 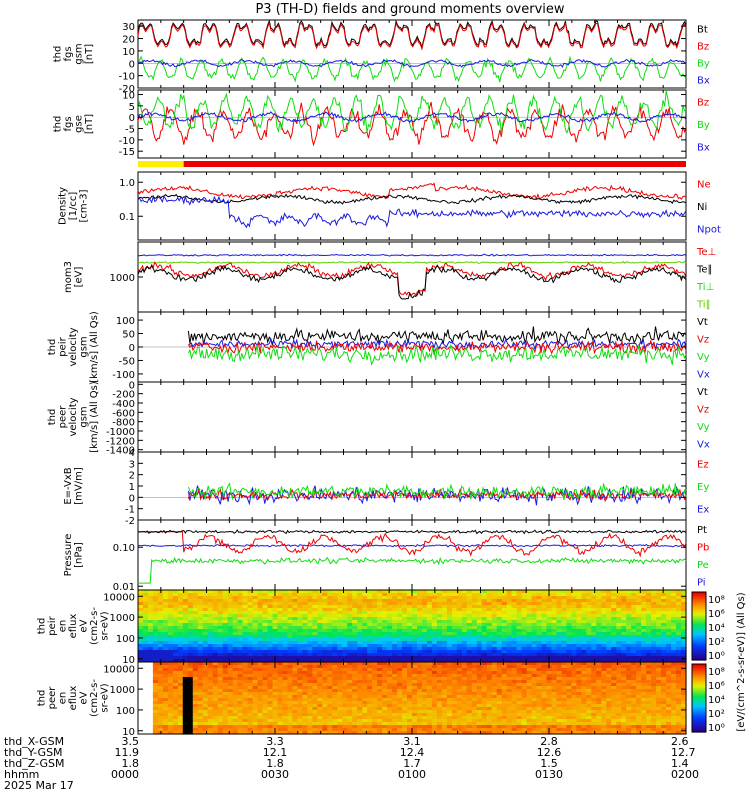 What do you see at coordinates (437, 495) in the screenshot?
I see `series-efield-Ez` at bounding box center [437, 495].